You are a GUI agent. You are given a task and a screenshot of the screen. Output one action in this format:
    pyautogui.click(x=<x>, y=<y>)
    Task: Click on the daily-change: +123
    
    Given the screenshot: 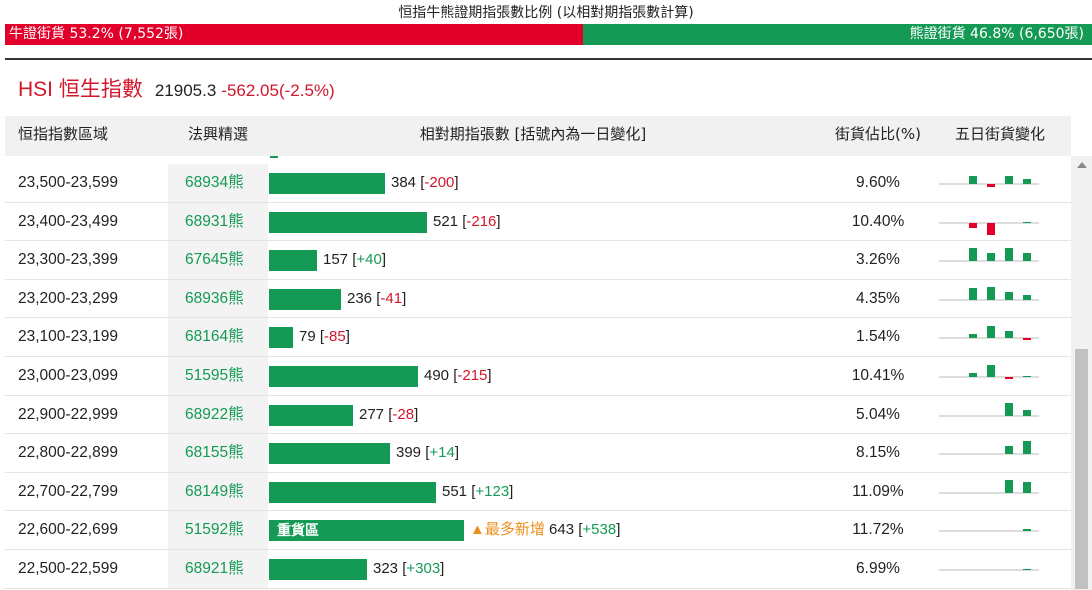 What is the action you would take?
    pyautogui.click(x=492, y=491)
    